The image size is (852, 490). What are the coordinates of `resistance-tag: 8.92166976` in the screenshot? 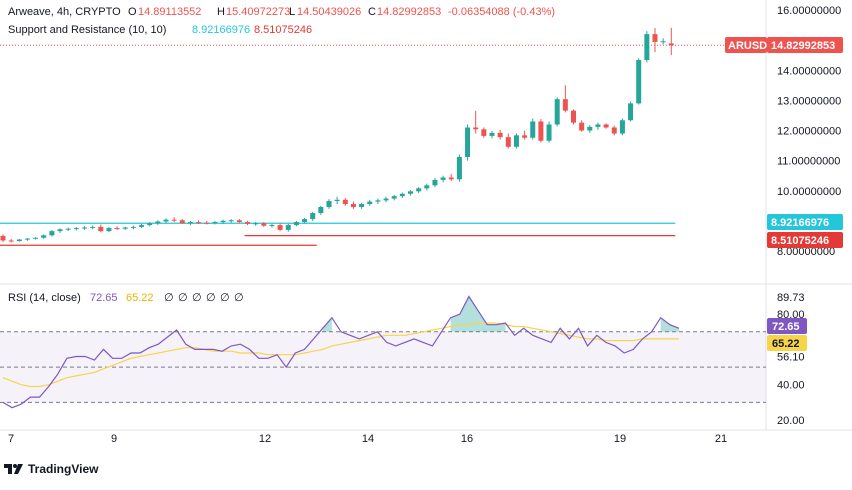 It's located at (805, 222).